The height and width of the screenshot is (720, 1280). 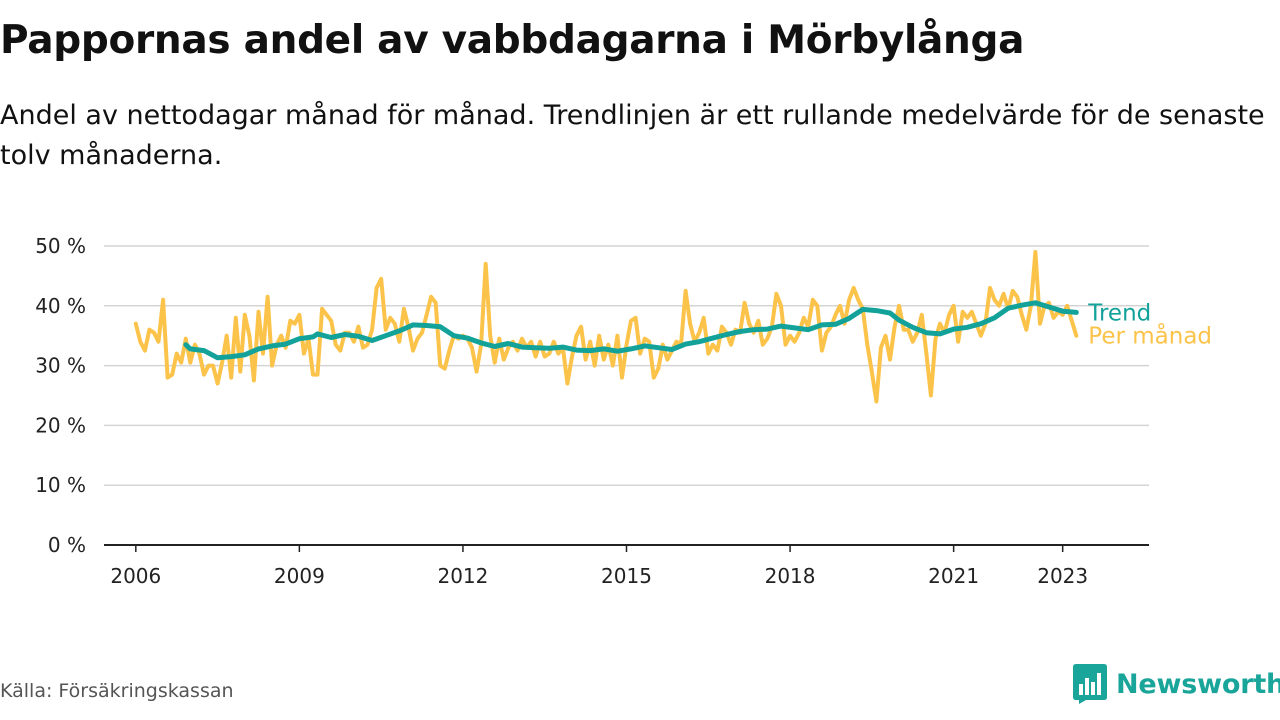 I want to click on x-tick-label: 2021, so click(x=953, y=576).